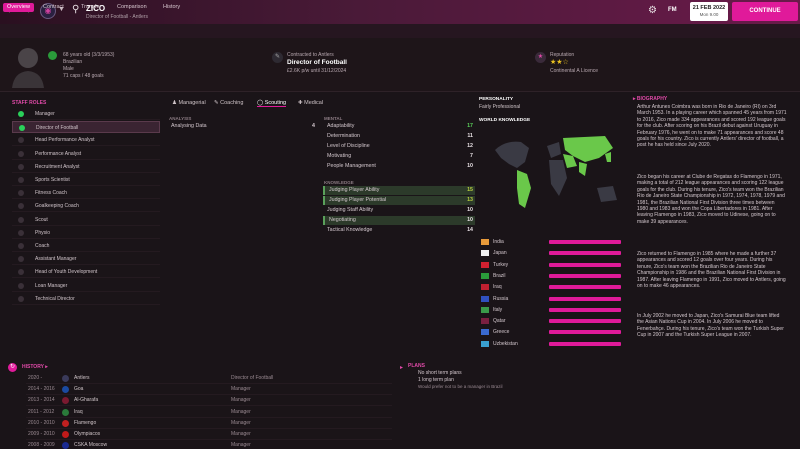 The image size is (800, 449). Describe the element at coordinates (45, 114) in the screenshot. I see `staff-role-label: Manager` at that location.